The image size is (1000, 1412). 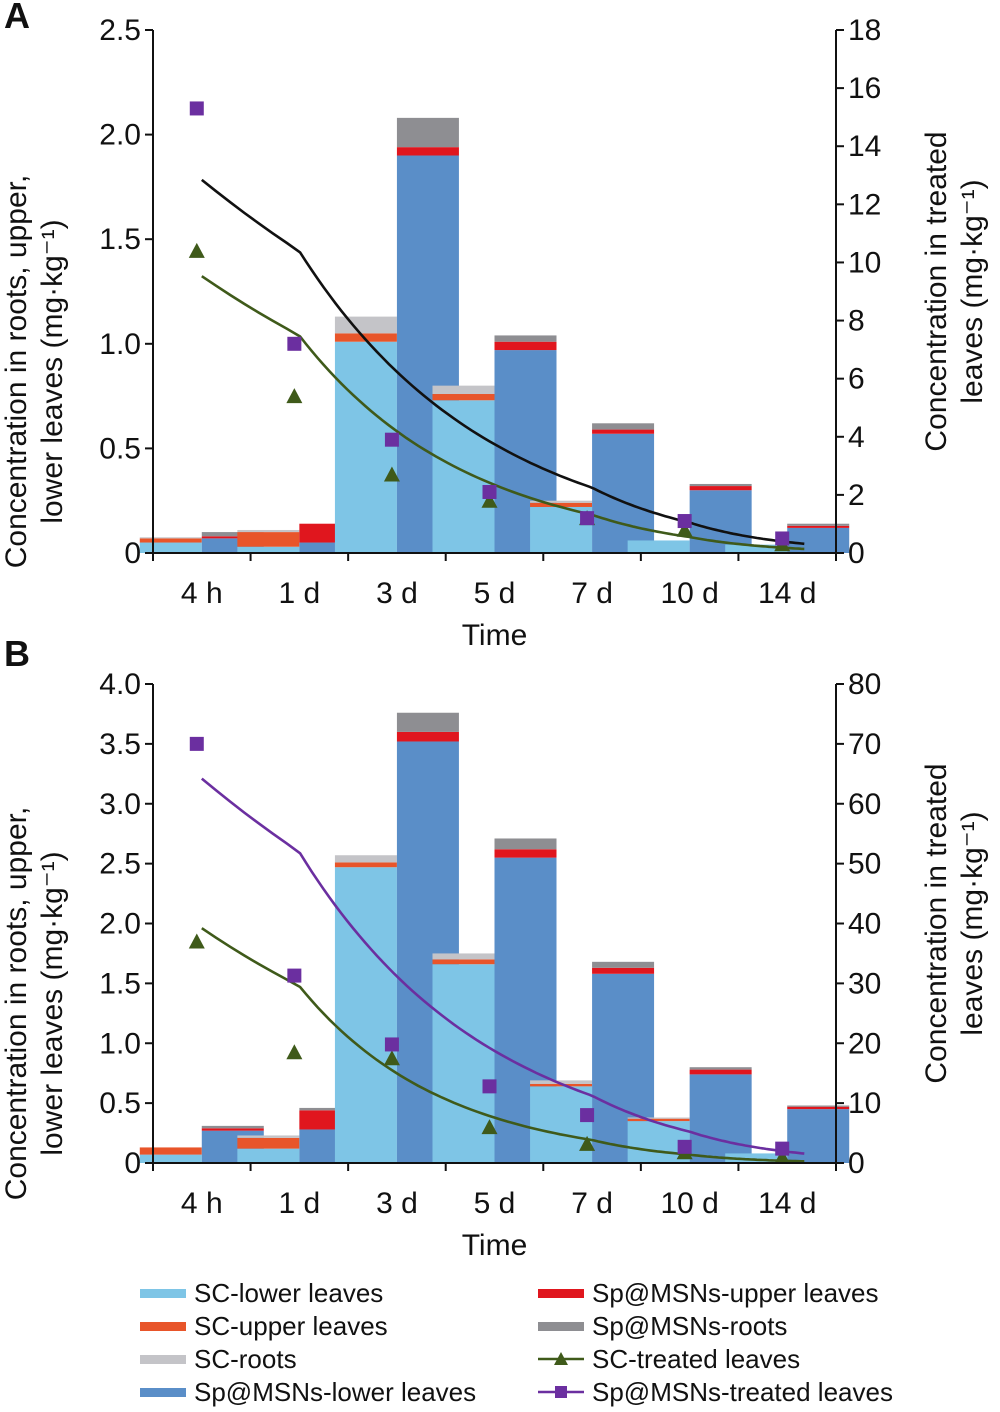 I want to click on y-tick-label-left: 4.0, so click(x=120, y=684).